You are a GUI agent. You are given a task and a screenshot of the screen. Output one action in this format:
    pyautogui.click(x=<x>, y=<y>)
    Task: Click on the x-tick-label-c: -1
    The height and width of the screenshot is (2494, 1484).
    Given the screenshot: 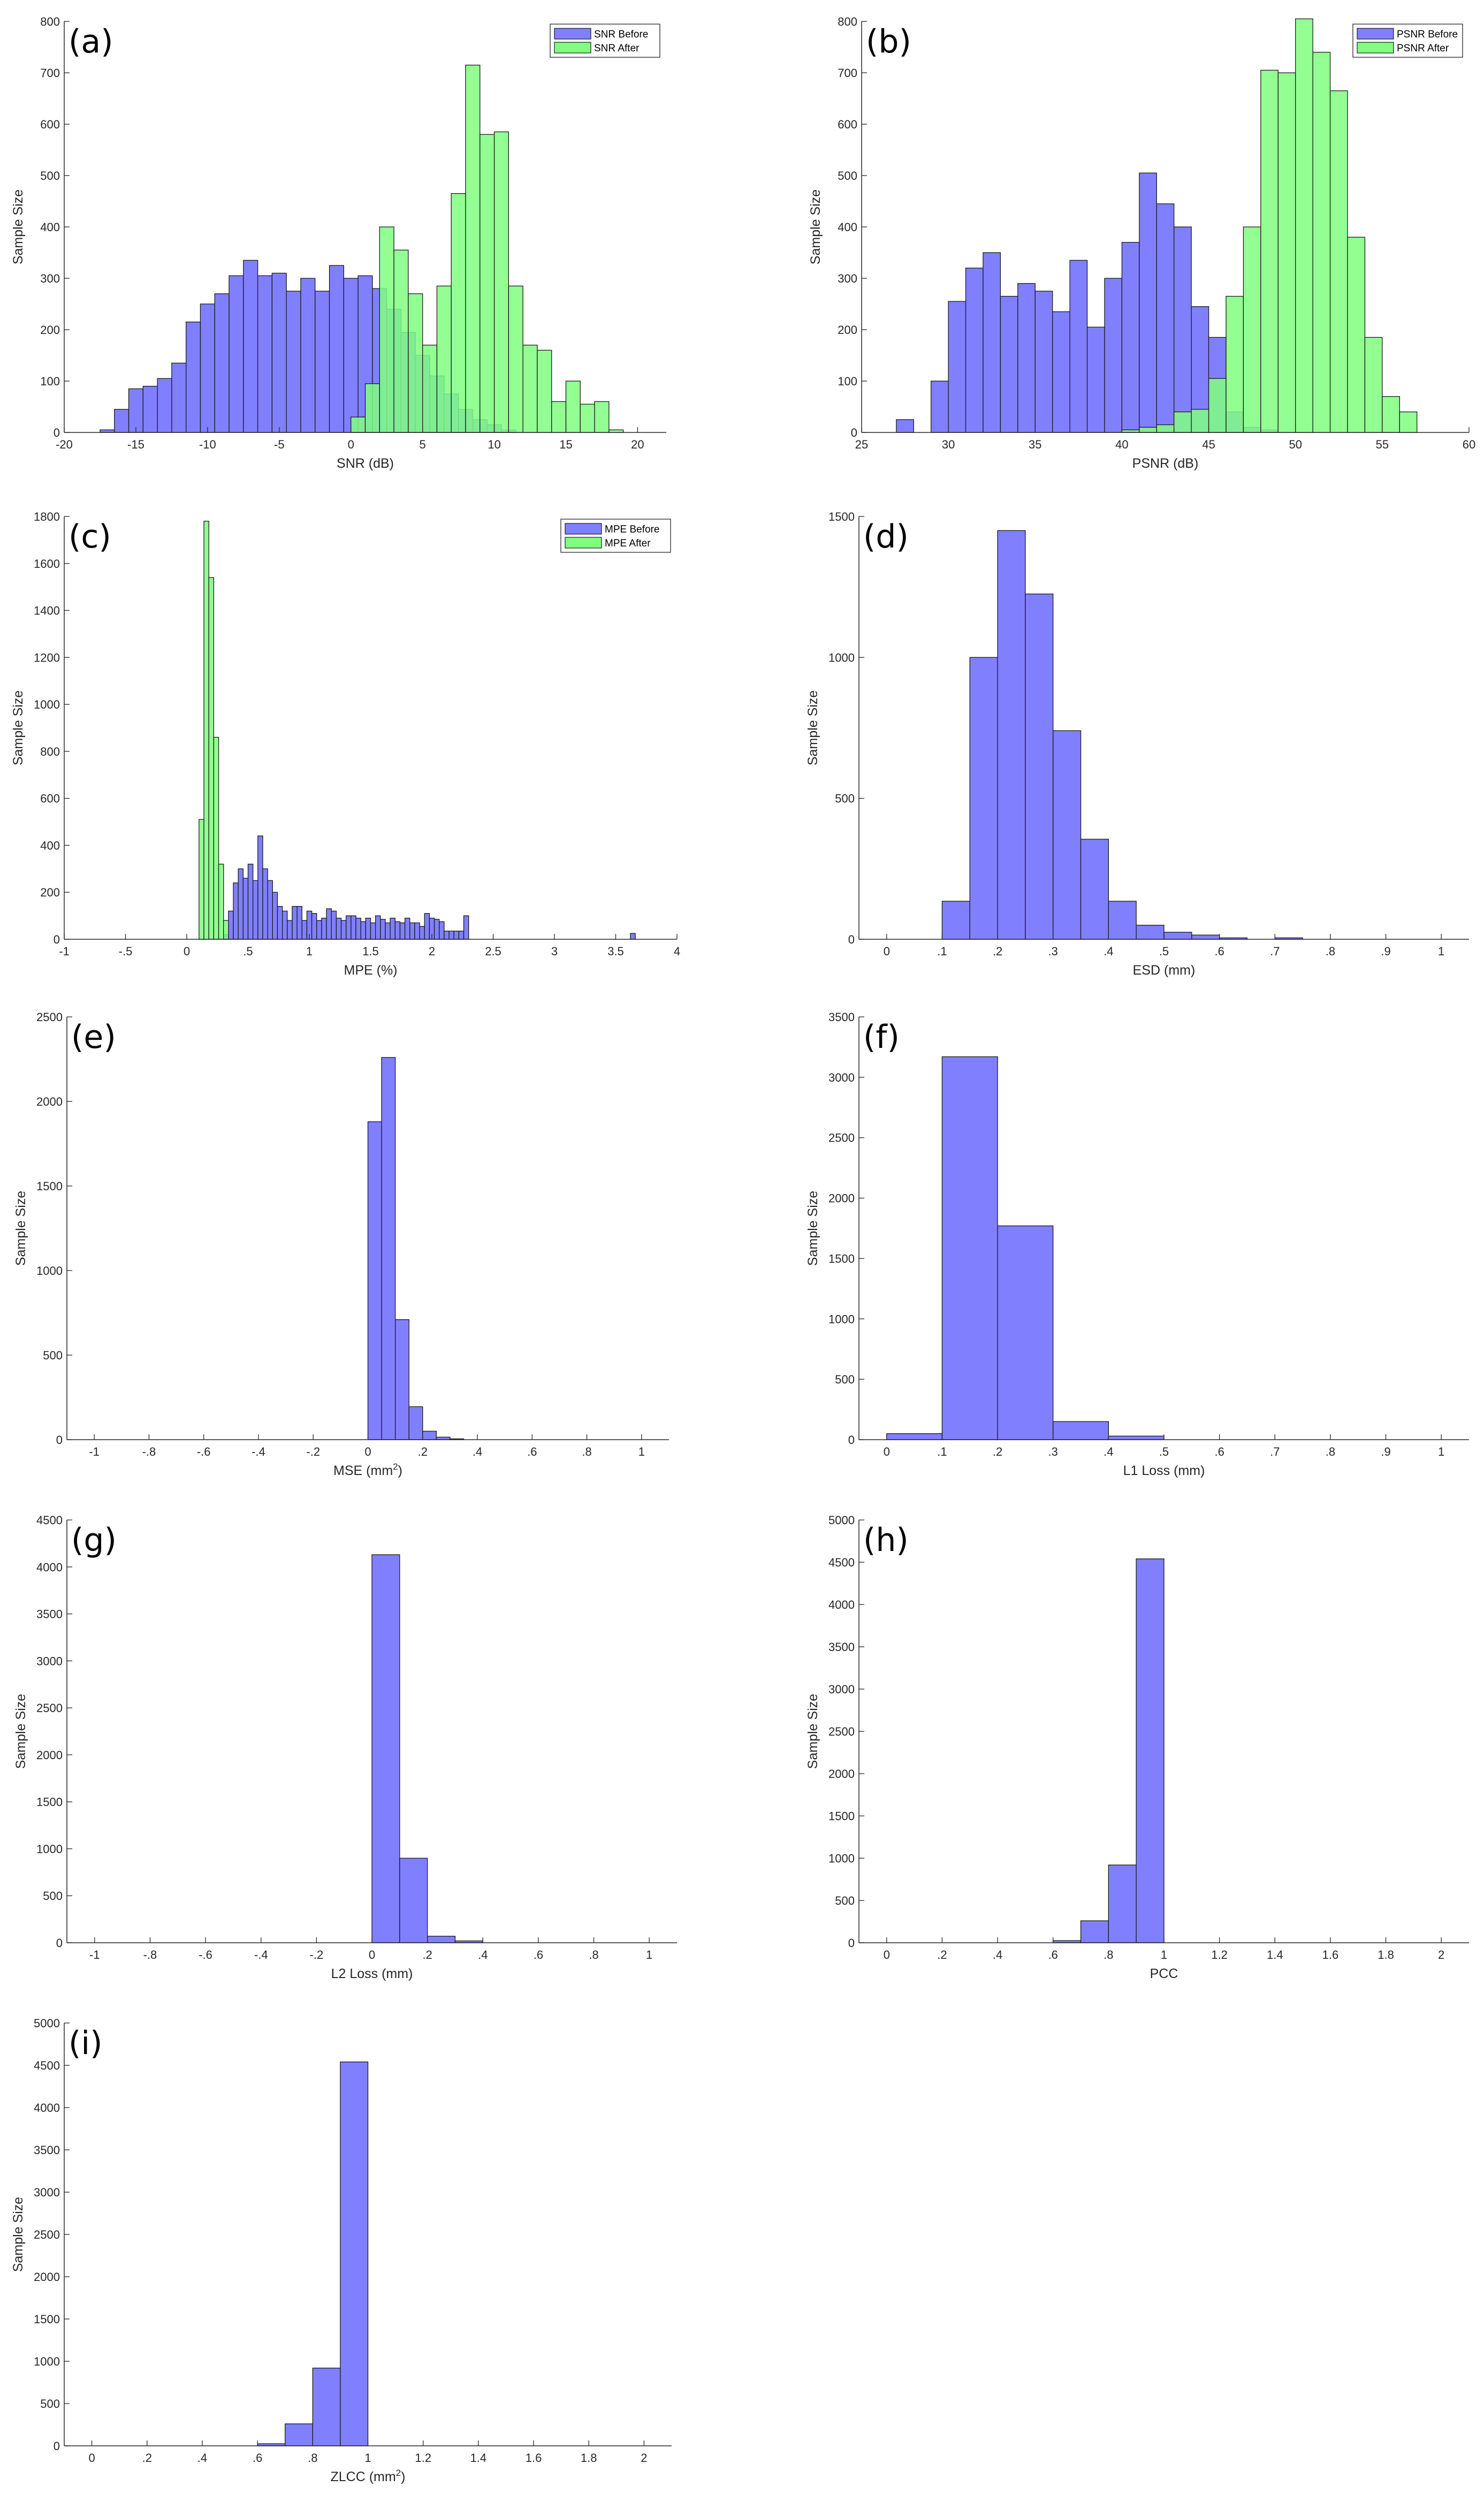 What is the action you would take?
    pyautogui.click(x=64, y=951)
    